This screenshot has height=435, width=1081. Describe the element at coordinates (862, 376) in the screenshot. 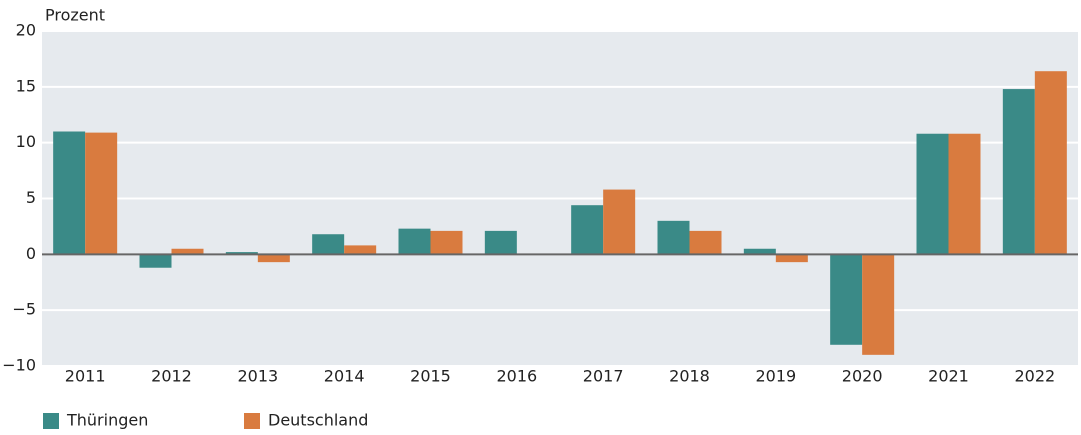

I see `x-tick-label: 2020` at that location.